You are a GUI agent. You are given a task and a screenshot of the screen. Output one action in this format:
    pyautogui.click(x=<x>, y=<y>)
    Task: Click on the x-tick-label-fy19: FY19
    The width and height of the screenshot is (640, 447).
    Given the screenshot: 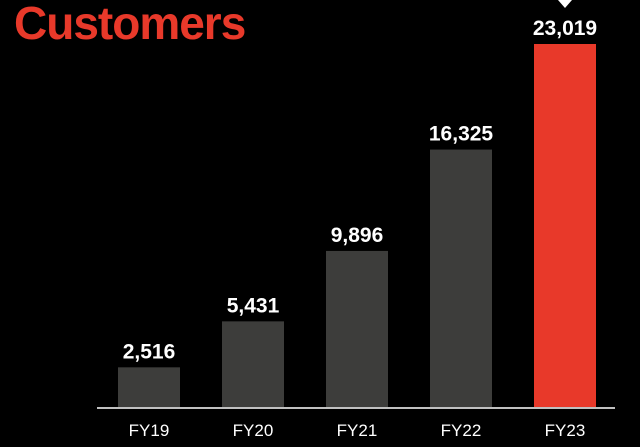 What is the action you would take?
    pyautogui.click(x=149, y=430)
    